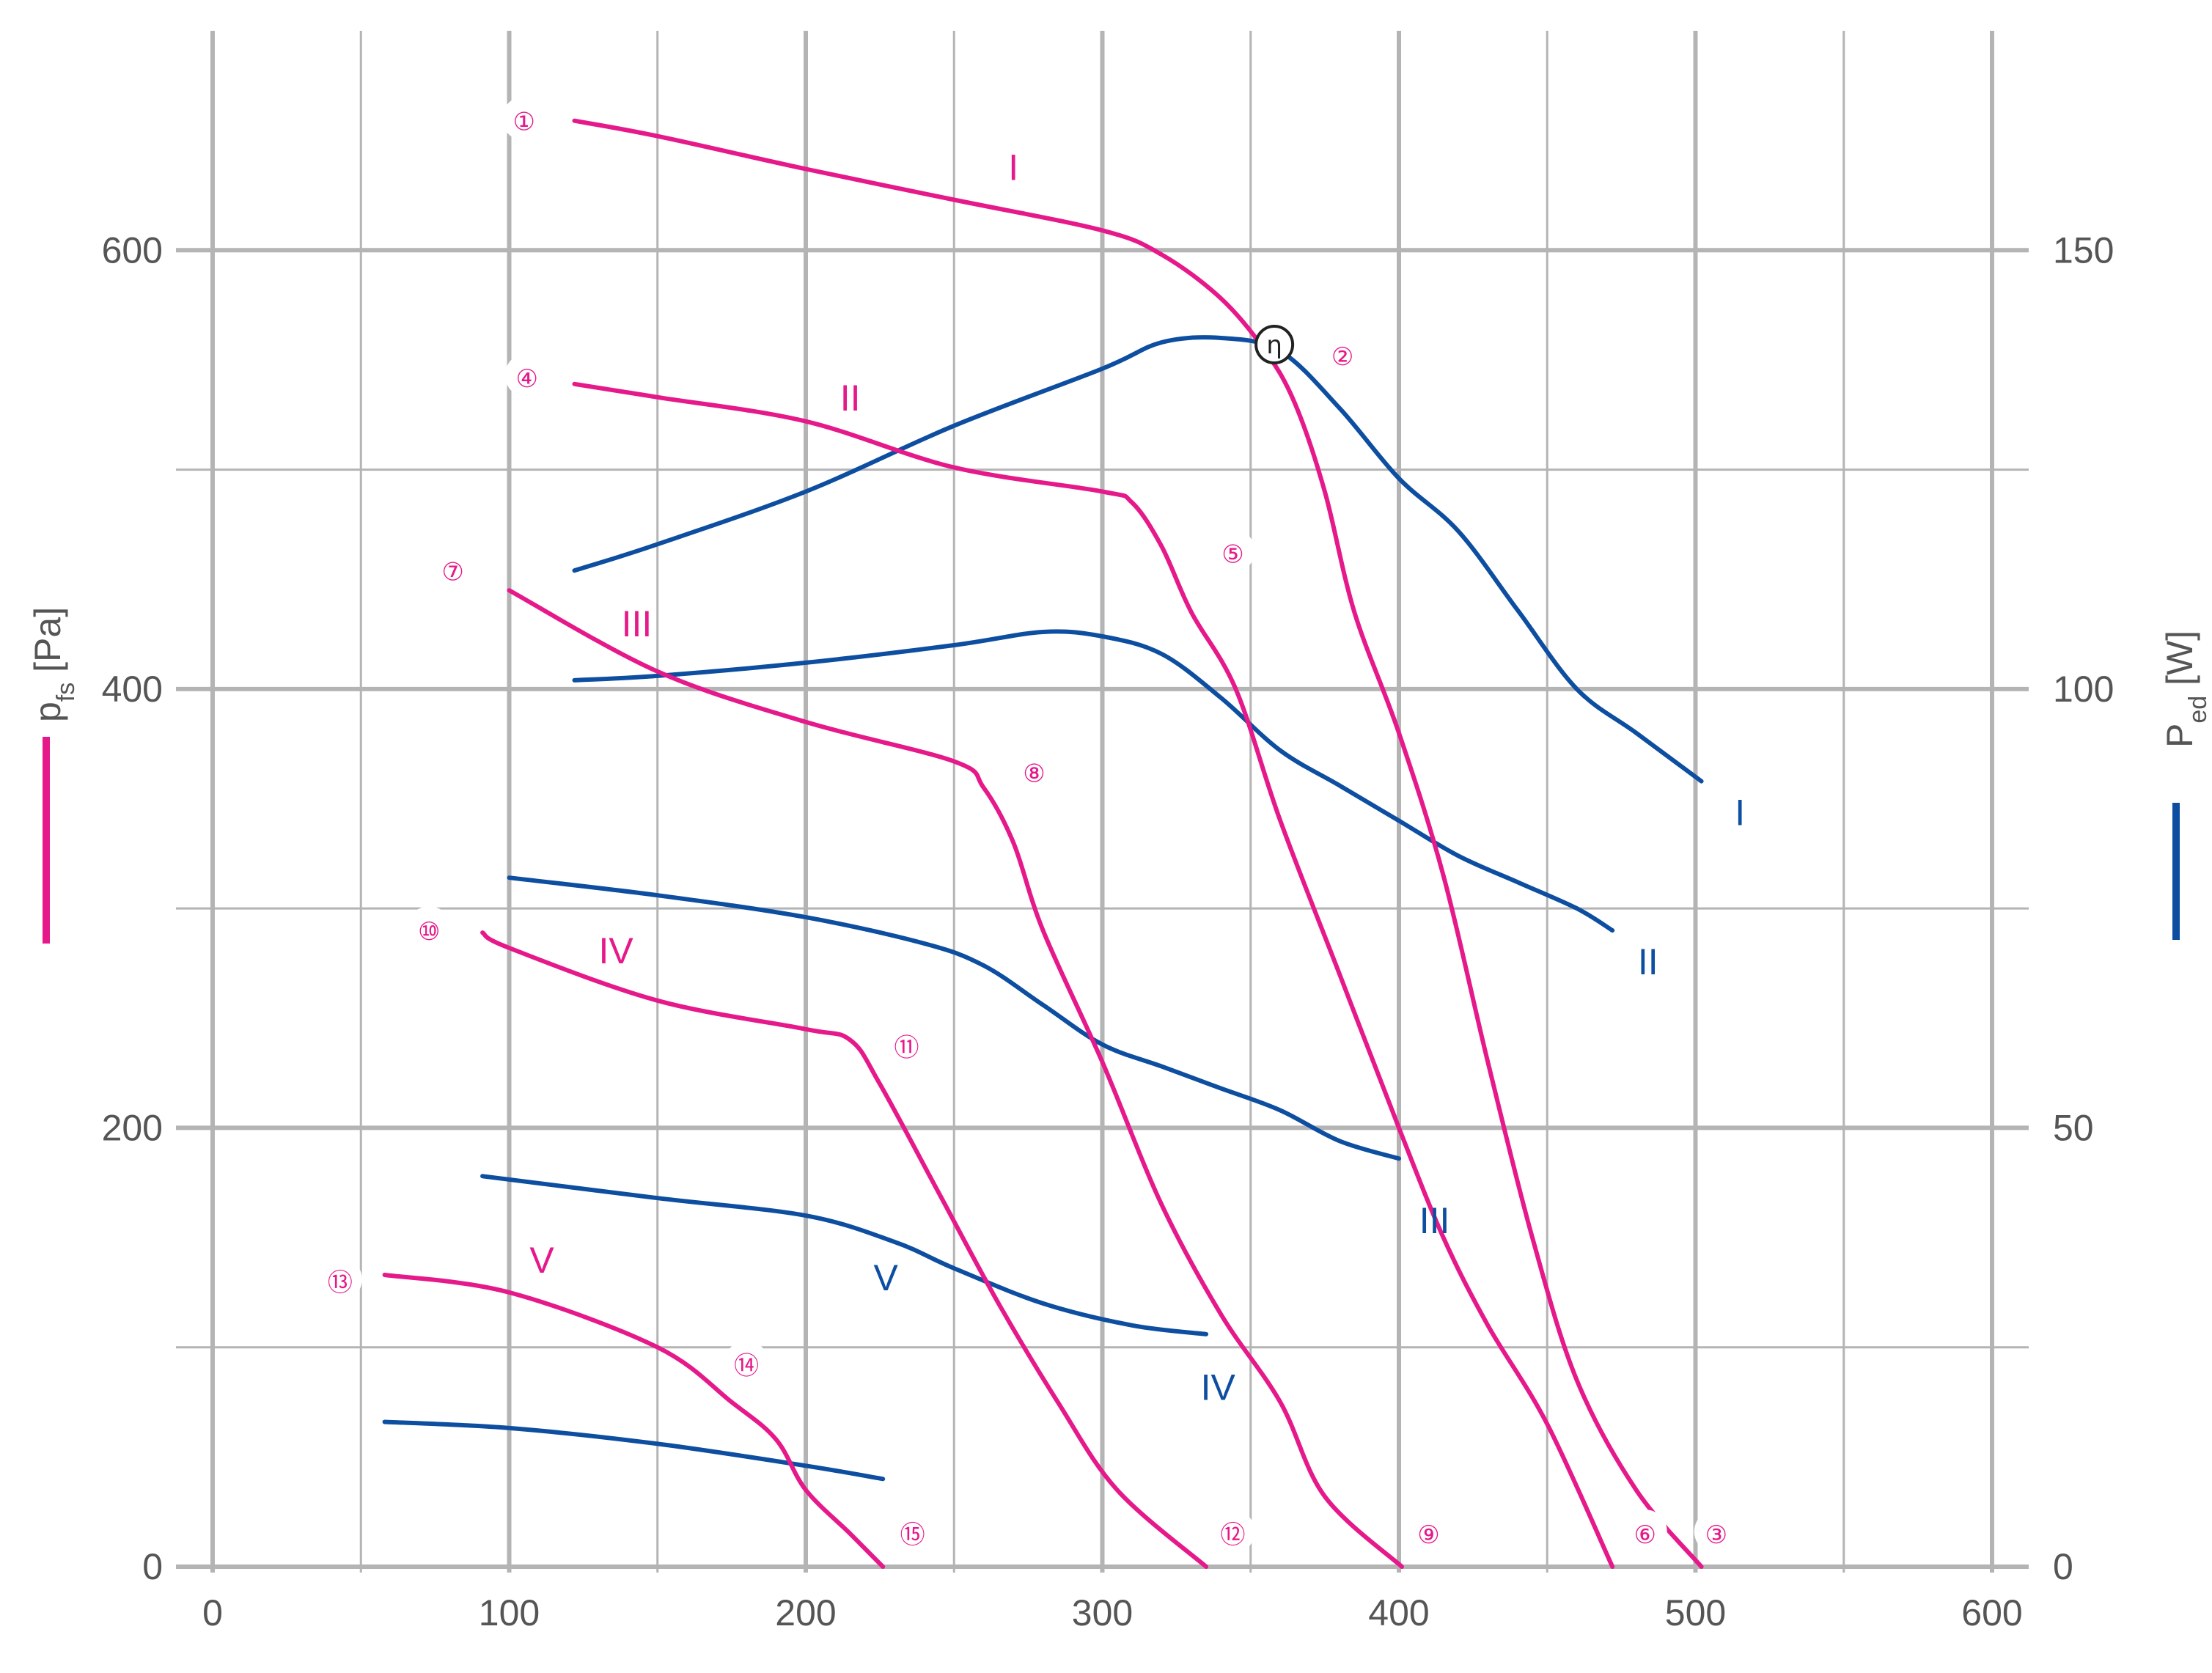 The image size is (2212, 1673). What do you see at coordinates (1695, 1612) in the screenshot?
I see `x-tick-label: 500` at bounding box center [1695, 1612].